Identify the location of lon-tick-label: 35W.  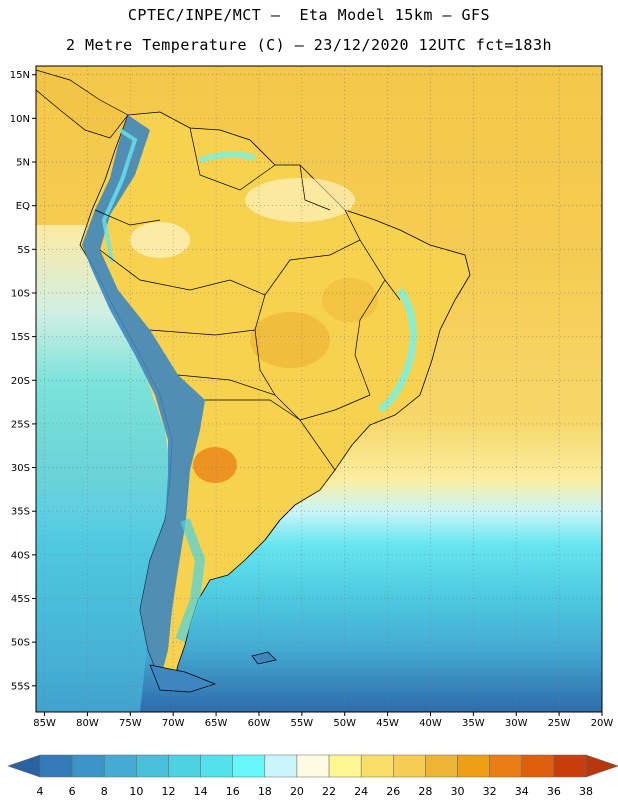
(473, 723).